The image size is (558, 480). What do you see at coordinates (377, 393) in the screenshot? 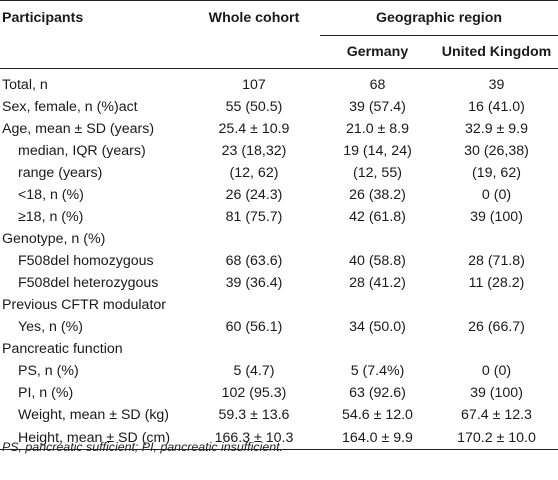
I see `cell-germany: 63 (92.6)` at bounding box center [377, 393].